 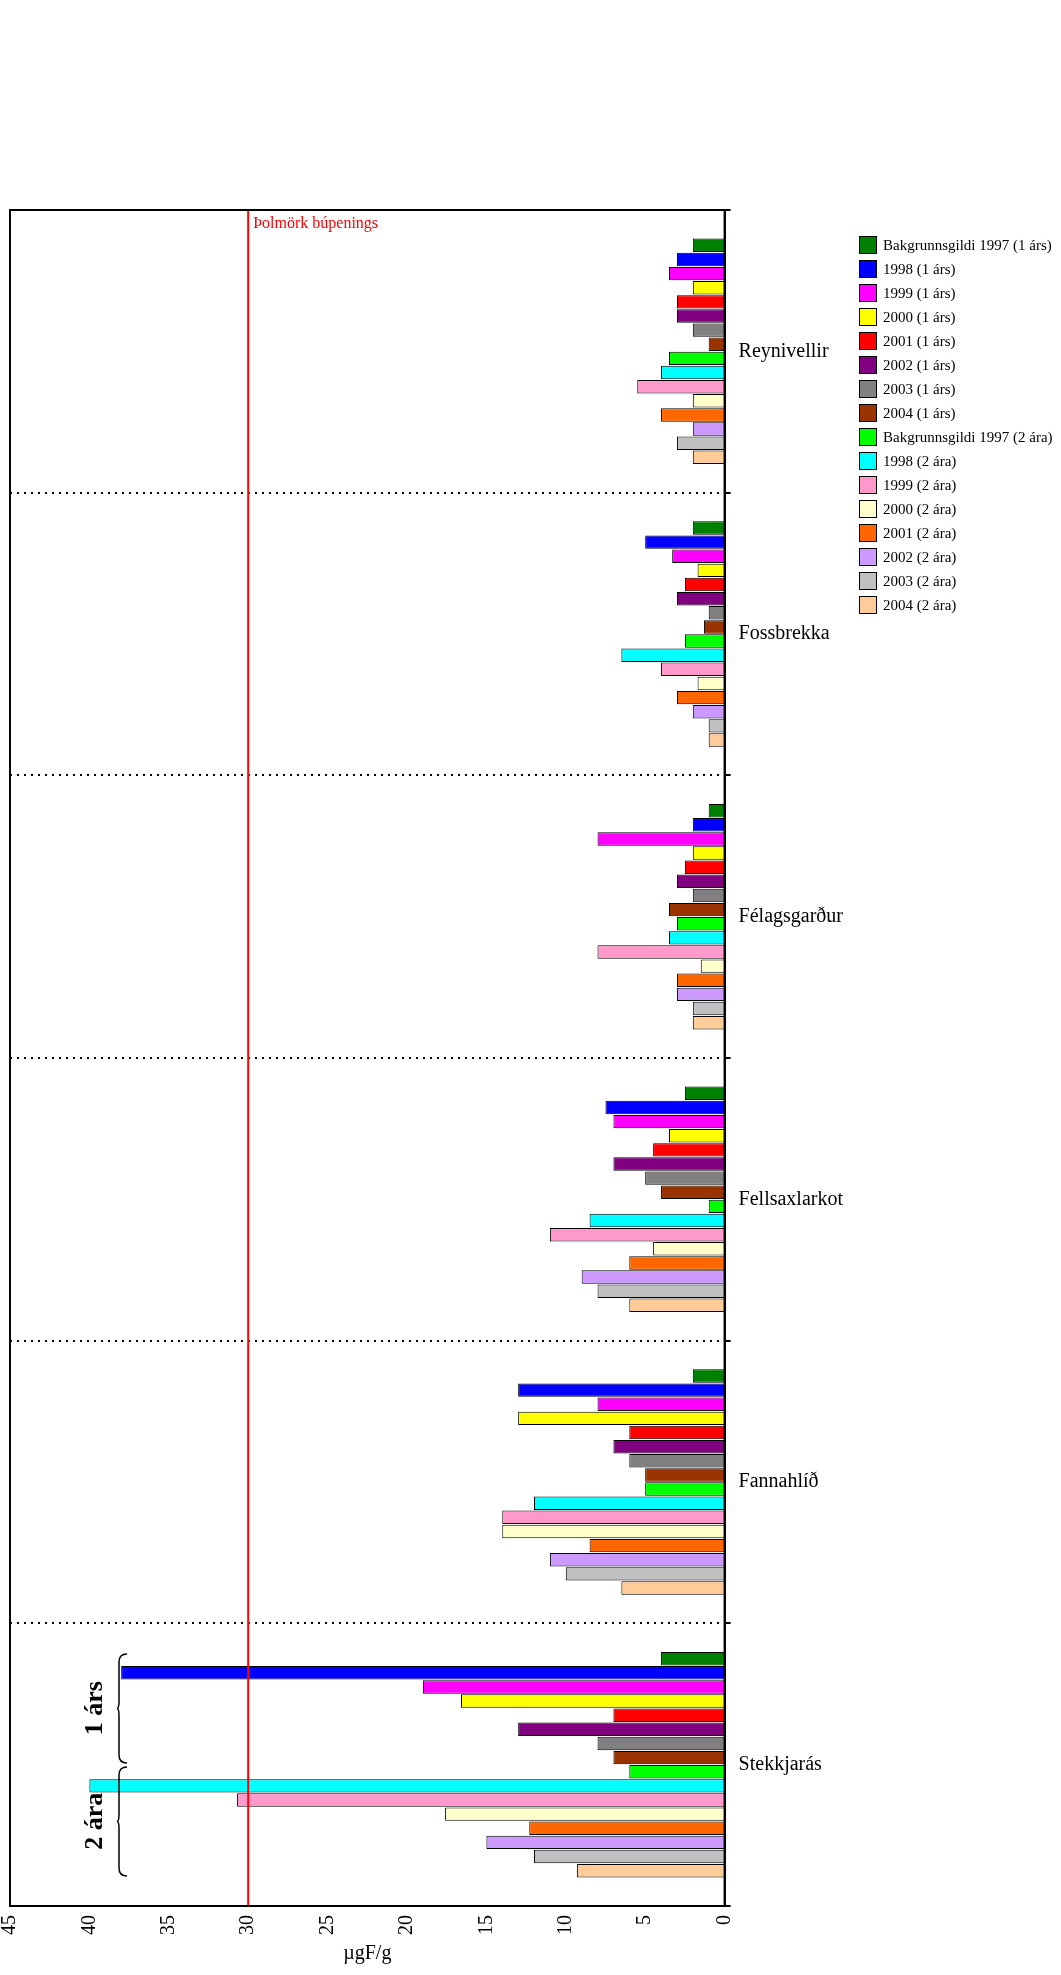 What do you see at coordinates (920, 605) in the screenshot?
I see `legend-label: 2004 (2 ára)` at bounding box center [920, 605].